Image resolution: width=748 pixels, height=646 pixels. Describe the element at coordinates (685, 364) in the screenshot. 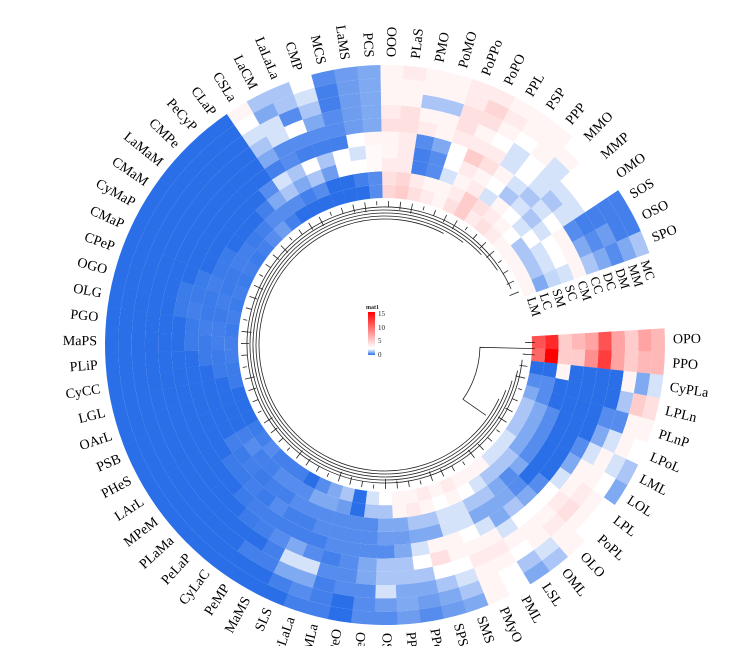

I see `sector-label: PPO` at that location.